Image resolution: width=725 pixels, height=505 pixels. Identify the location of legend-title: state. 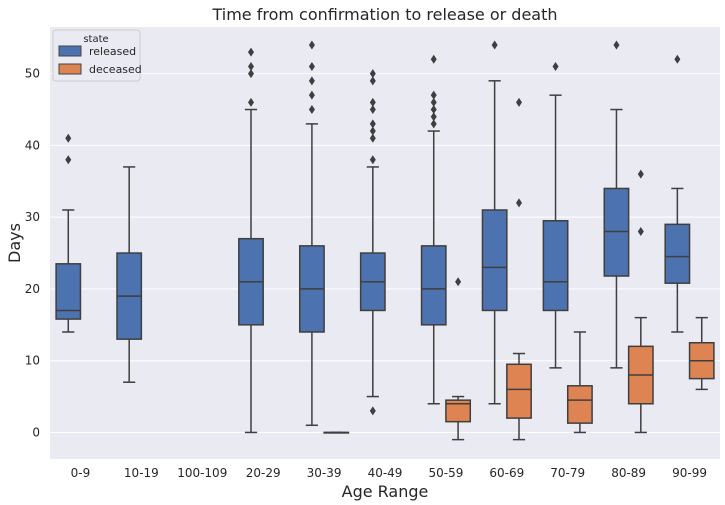
(95, 39).